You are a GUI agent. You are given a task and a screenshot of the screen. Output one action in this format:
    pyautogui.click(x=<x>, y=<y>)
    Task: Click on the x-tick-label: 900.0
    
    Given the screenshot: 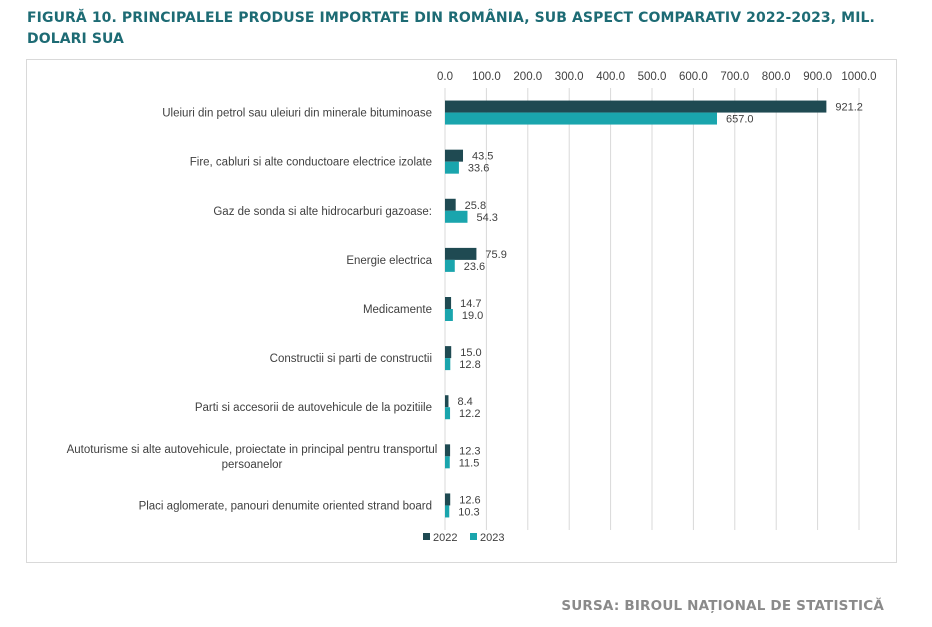 What is the action you would take?
    pyautogui.click(x=817, y=77)
    